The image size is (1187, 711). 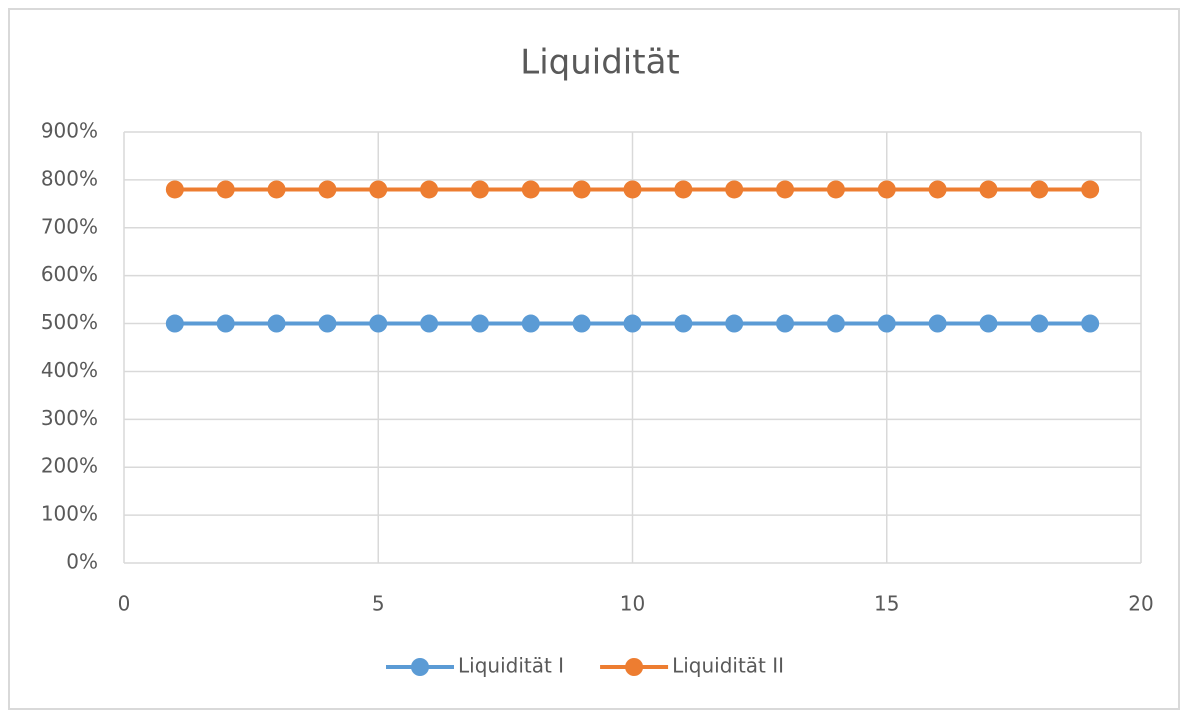 What do you see at coordinates (728, 666) in the screenshot?
I see `legend-label: Liquidität II` at bounding box center [728, 666].